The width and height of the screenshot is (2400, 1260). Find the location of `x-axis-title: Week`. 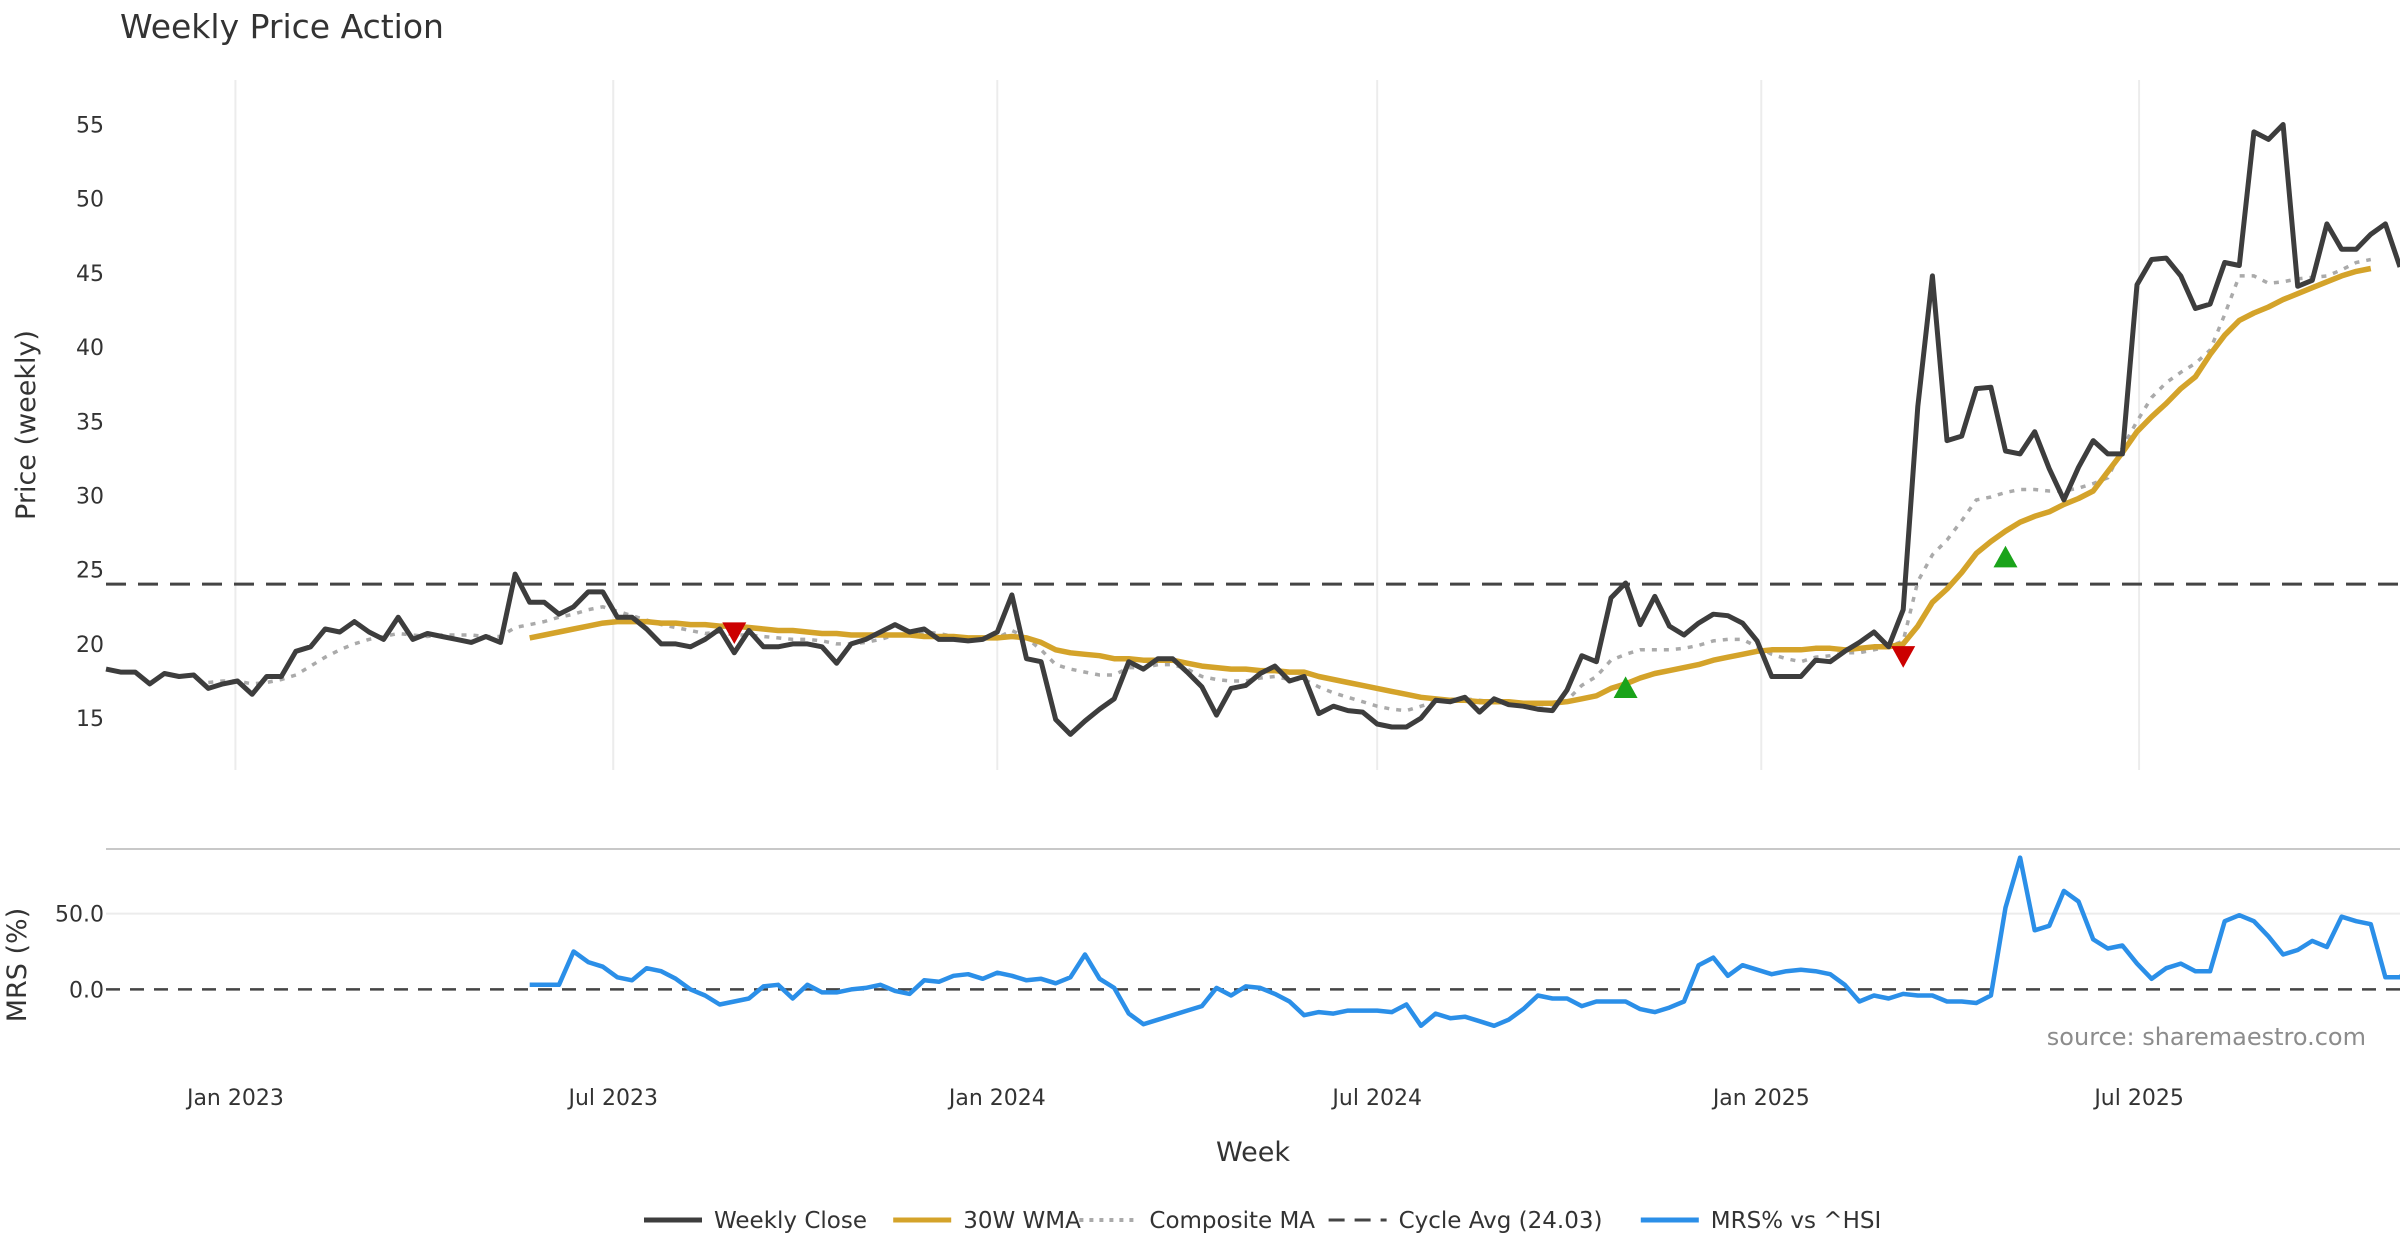

x-axis-title: Week is located at coordinates (1253, 1152).